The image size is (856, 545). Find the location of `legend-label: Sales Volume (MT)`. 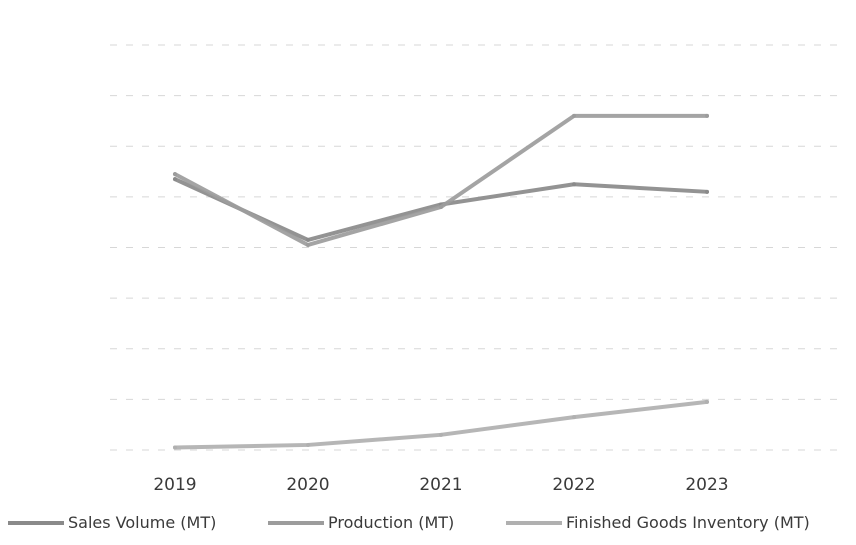

legend-label: Sales Volume (MT) is located at coordinates (142, 522).